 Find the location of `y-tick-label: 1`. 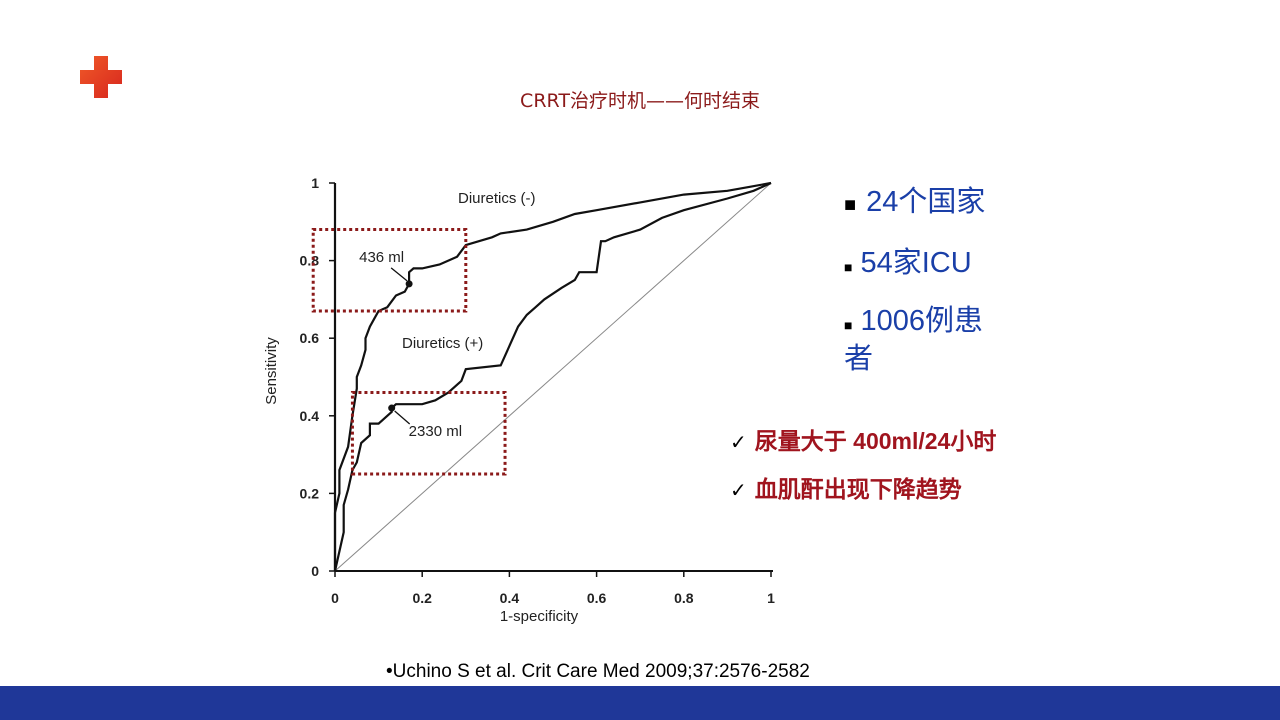

y-tick-label: 1 is located at coordinates (315, 183).